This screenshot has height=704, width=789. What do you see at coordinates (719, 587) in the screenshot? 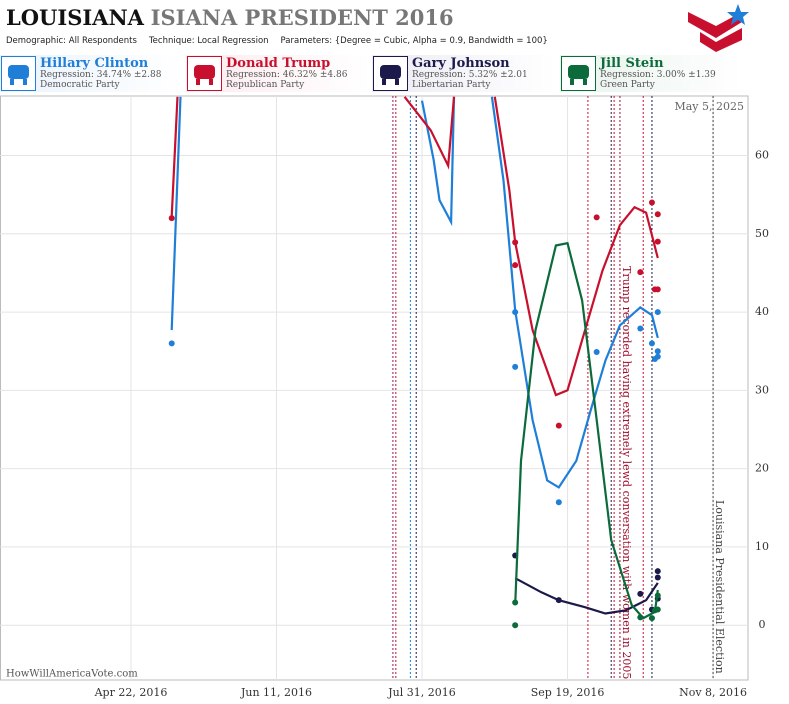
I see `annotation: Louisiana Presidential Election` at bounding box center [719, 587].